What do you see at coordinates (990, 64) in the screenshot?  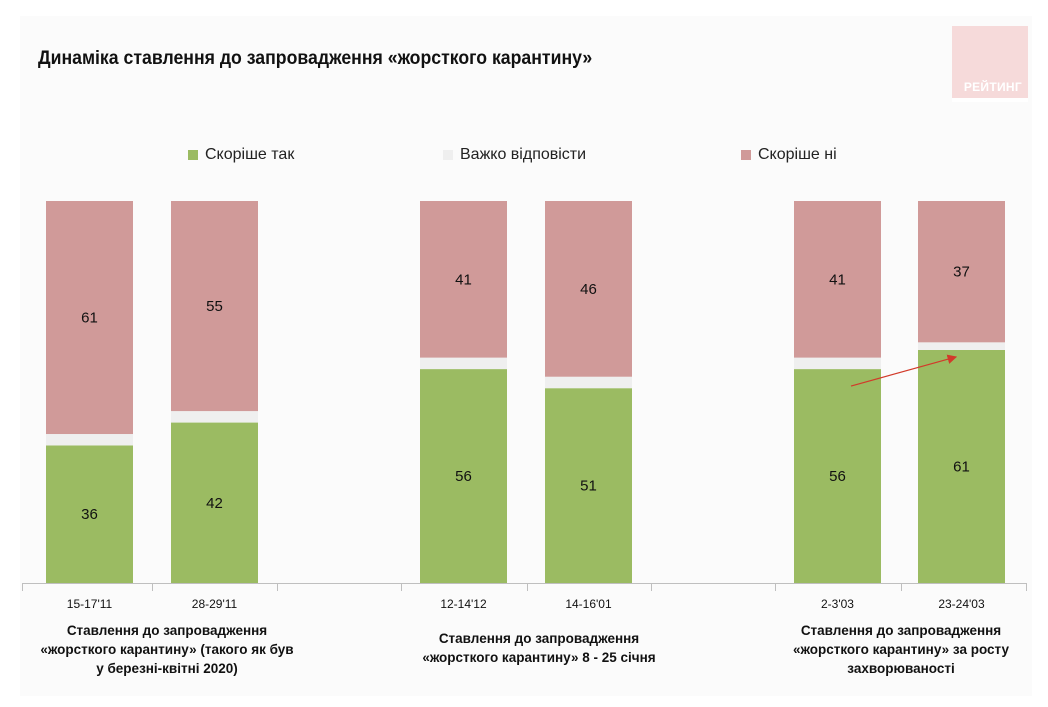 I see `rating-logo: РЕЙТИНГ` at bounding box center [990, 64].